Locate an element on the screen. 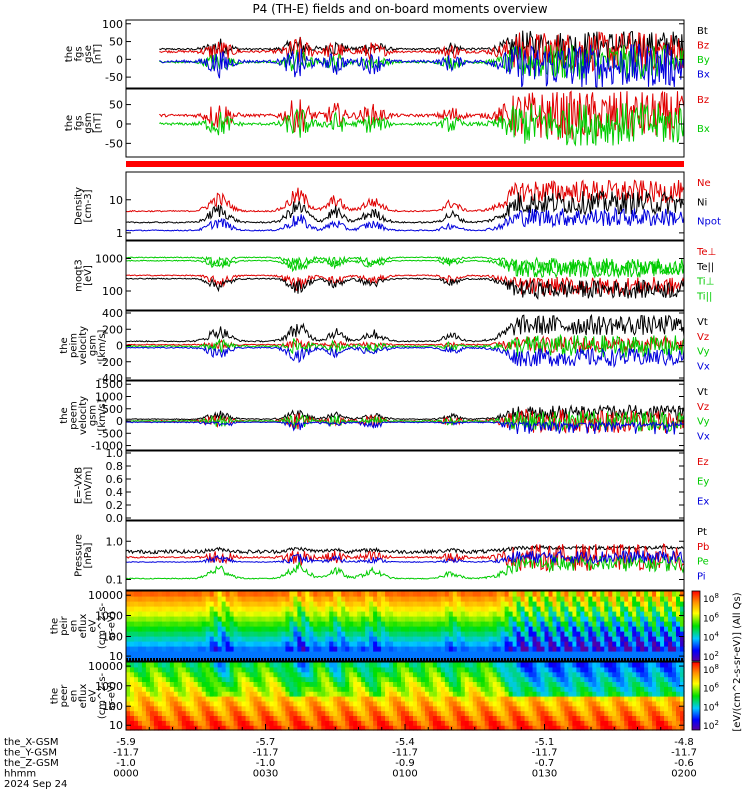  y-axis-label: peem is located at coordinates (74, 415).